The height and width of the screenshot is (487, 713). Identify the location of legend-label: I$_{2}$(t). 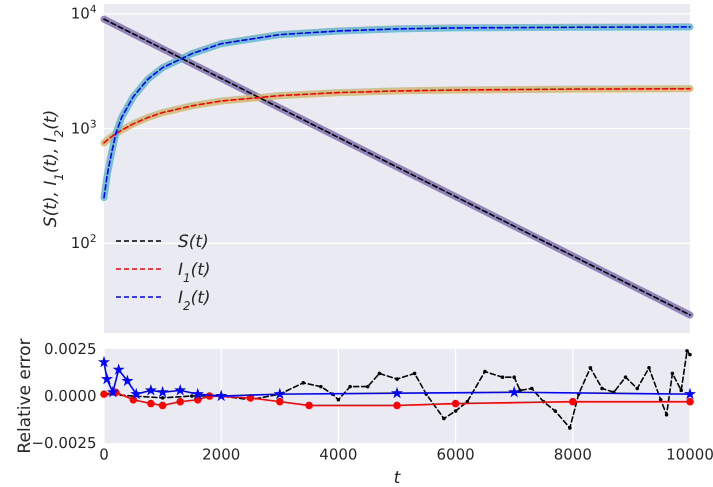
(194, 300).